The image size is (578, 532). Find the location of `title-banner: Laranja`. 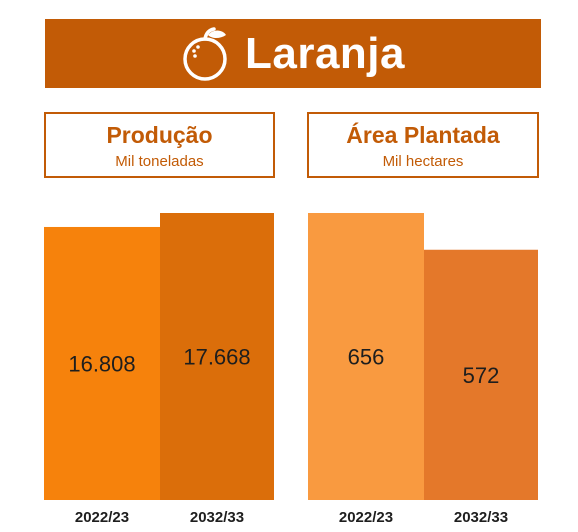

title-banner: Laranja is located at coordinates (293, 53).